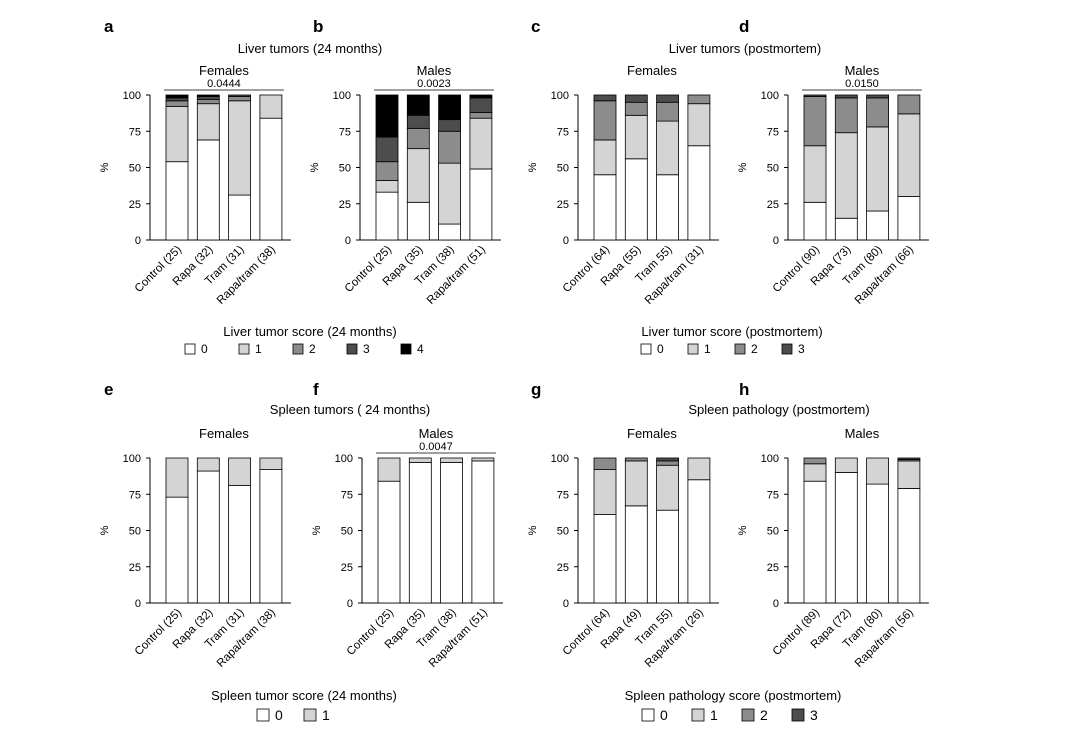 The height and width of the screenshot is (741, 1080). Describe the element at coordinates (797, 633) in the screenshot. I see `x-category-label: Control (89)` at that location.